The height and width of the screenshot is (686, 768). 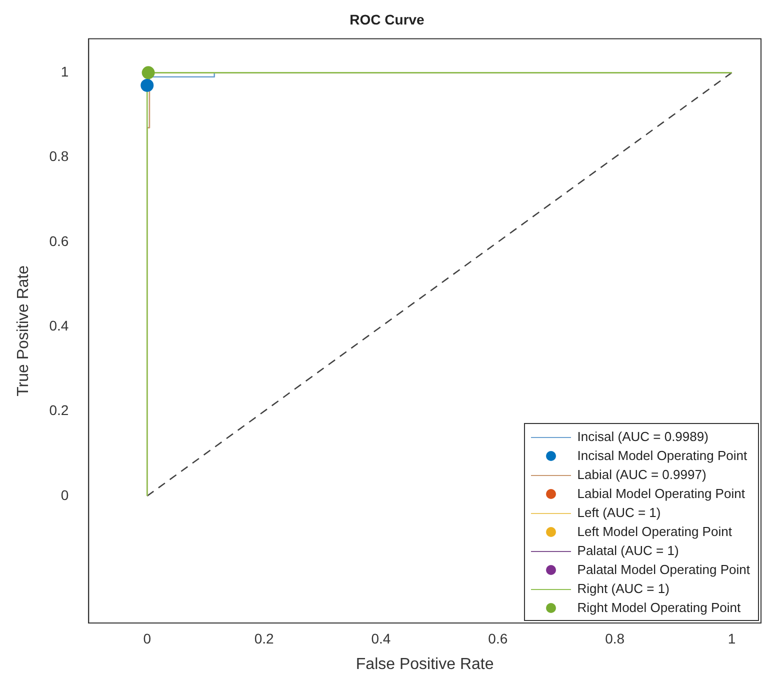 I want to click on legend-label: Labial Model Operating Point, so click(x=661, y=493).